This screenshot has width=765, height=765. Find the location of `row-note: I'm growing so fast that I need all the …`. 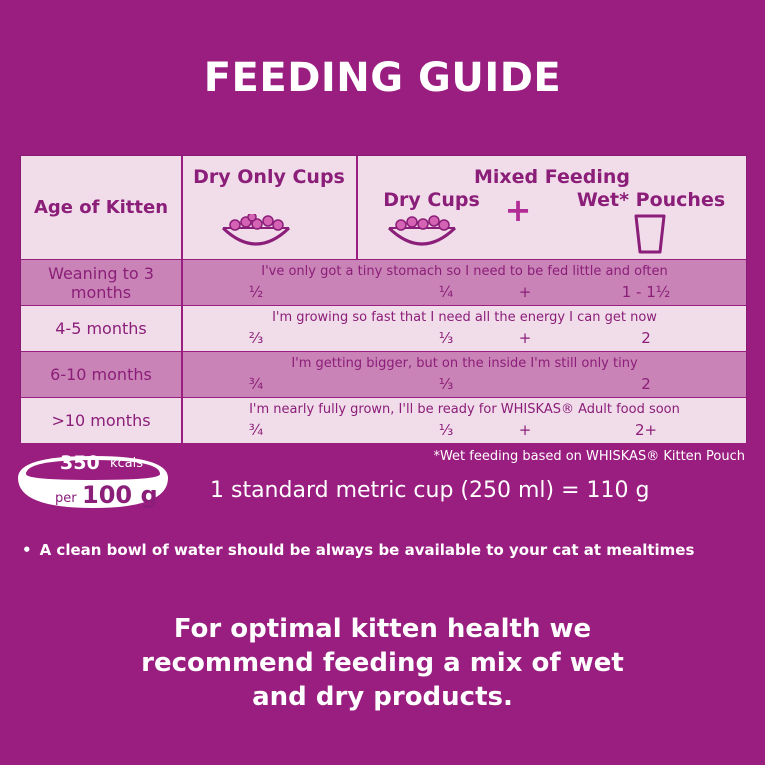

row-note: I'm growing so fast that I need all the … is located at coordinates (464, 317).